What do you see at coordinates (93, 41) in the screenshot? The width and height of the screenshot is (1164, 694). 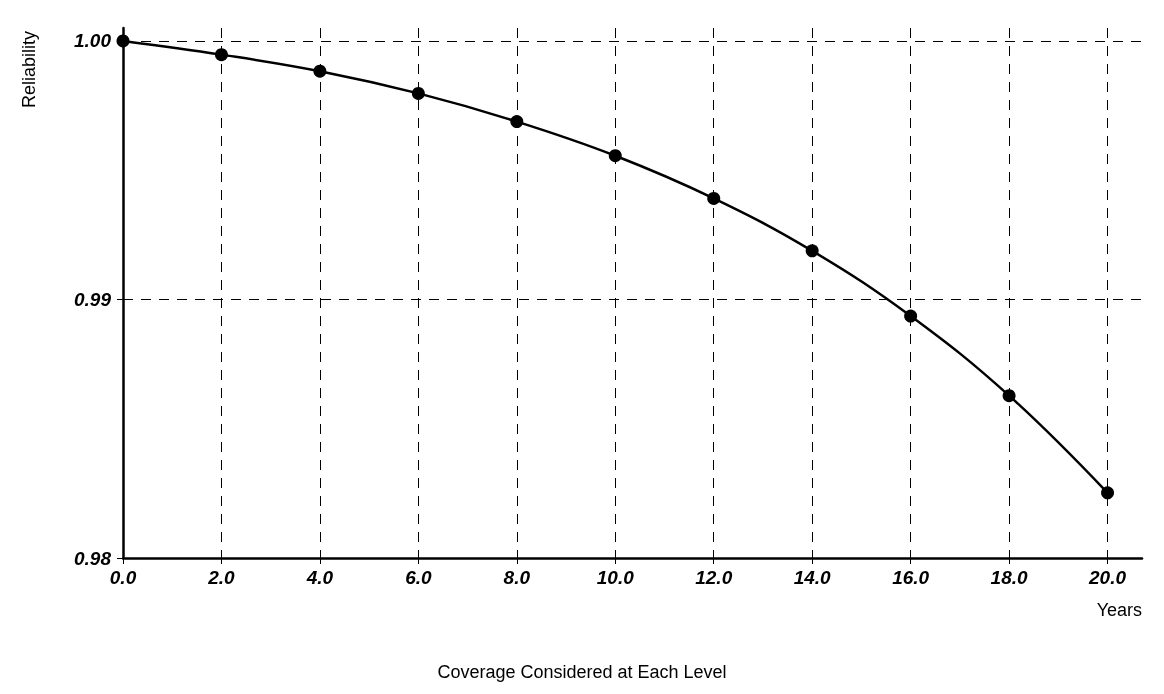 I see `y-tick-label: 1.00` at bounding box center [93, 41].